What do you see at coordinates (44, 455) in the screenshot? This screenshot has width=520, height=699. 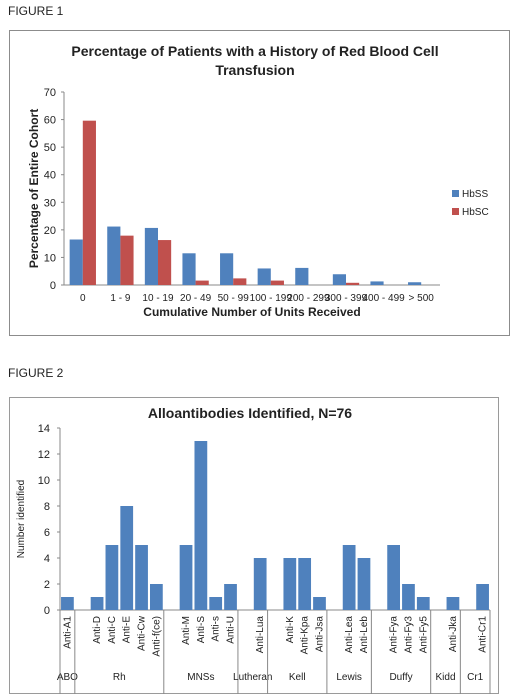 I see `y-tick-label: 12` at bounding box center [44, 455].